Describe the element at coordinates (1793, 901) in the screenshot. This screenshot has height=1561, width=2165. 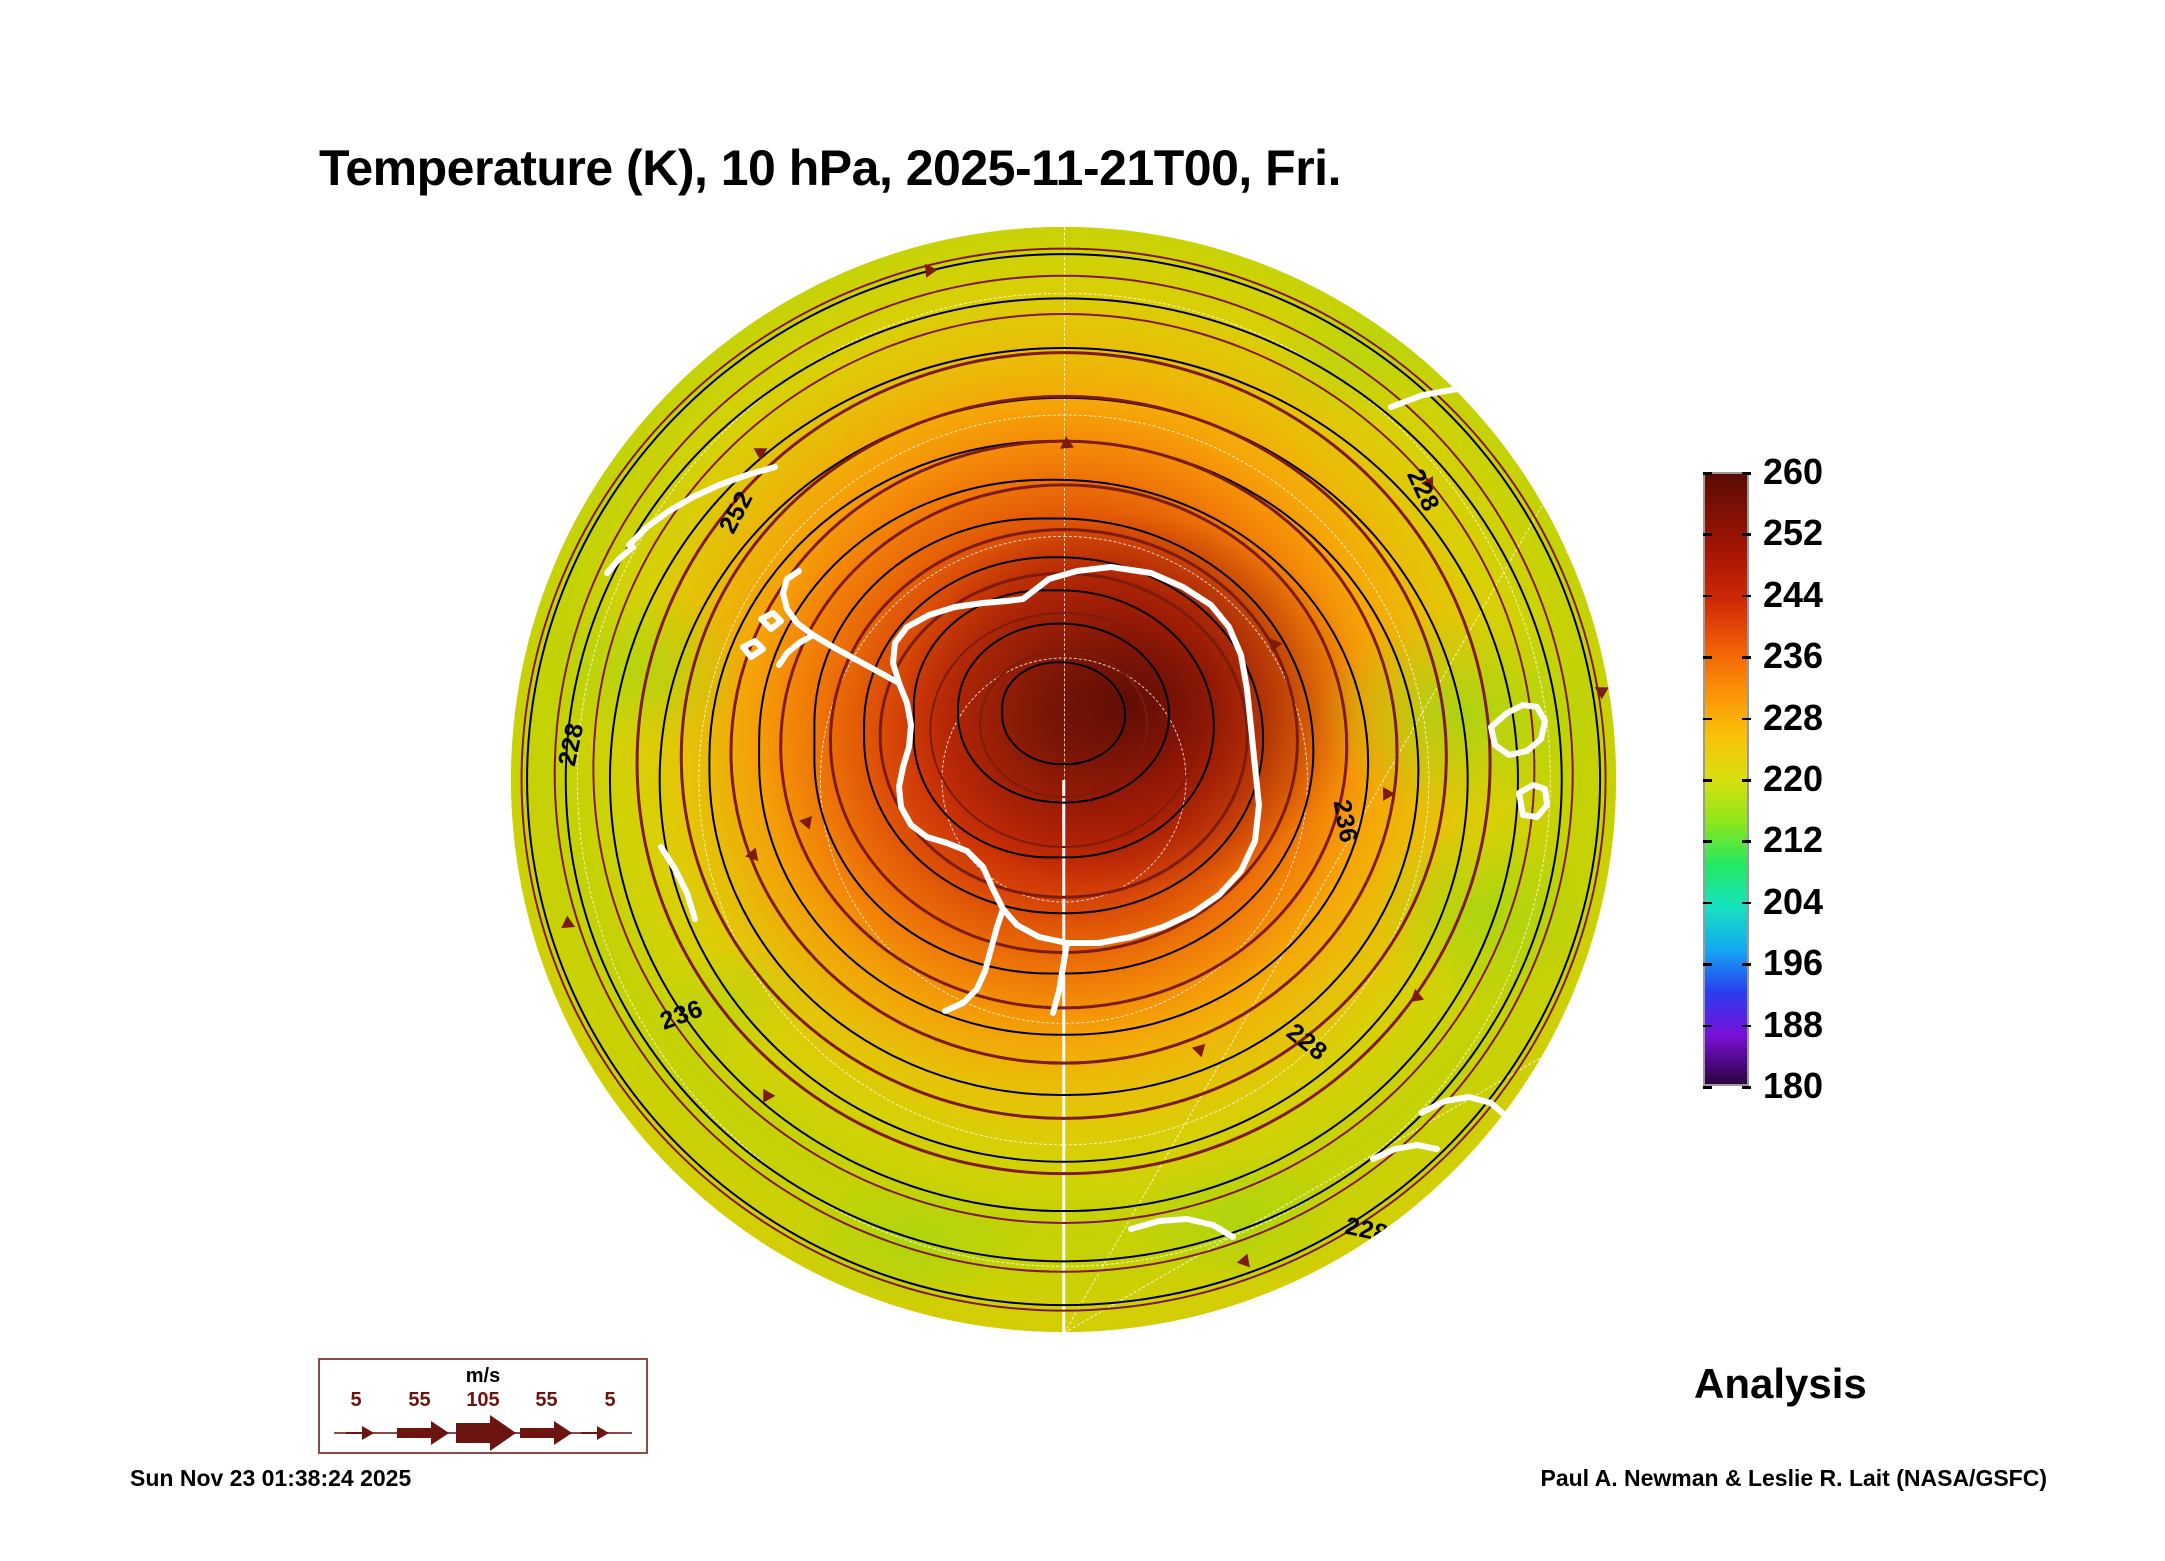
I see `colorbar-tick-label: 204` at that location.